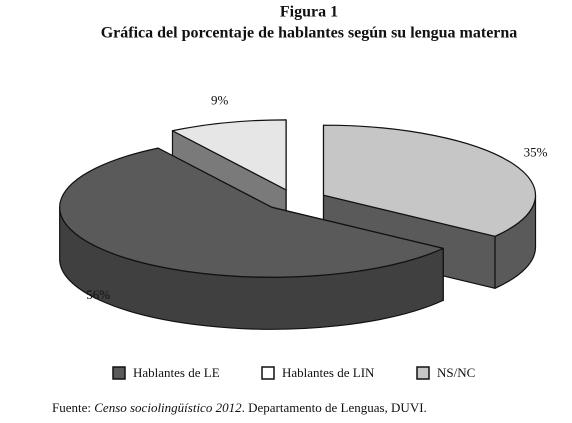 This screenshot has height=423, width=572. Describe the element at coordinates (334, 407) in the screenshot. I see `source-suffix: . Departamento de Lenguas, DUVI.` at that location.